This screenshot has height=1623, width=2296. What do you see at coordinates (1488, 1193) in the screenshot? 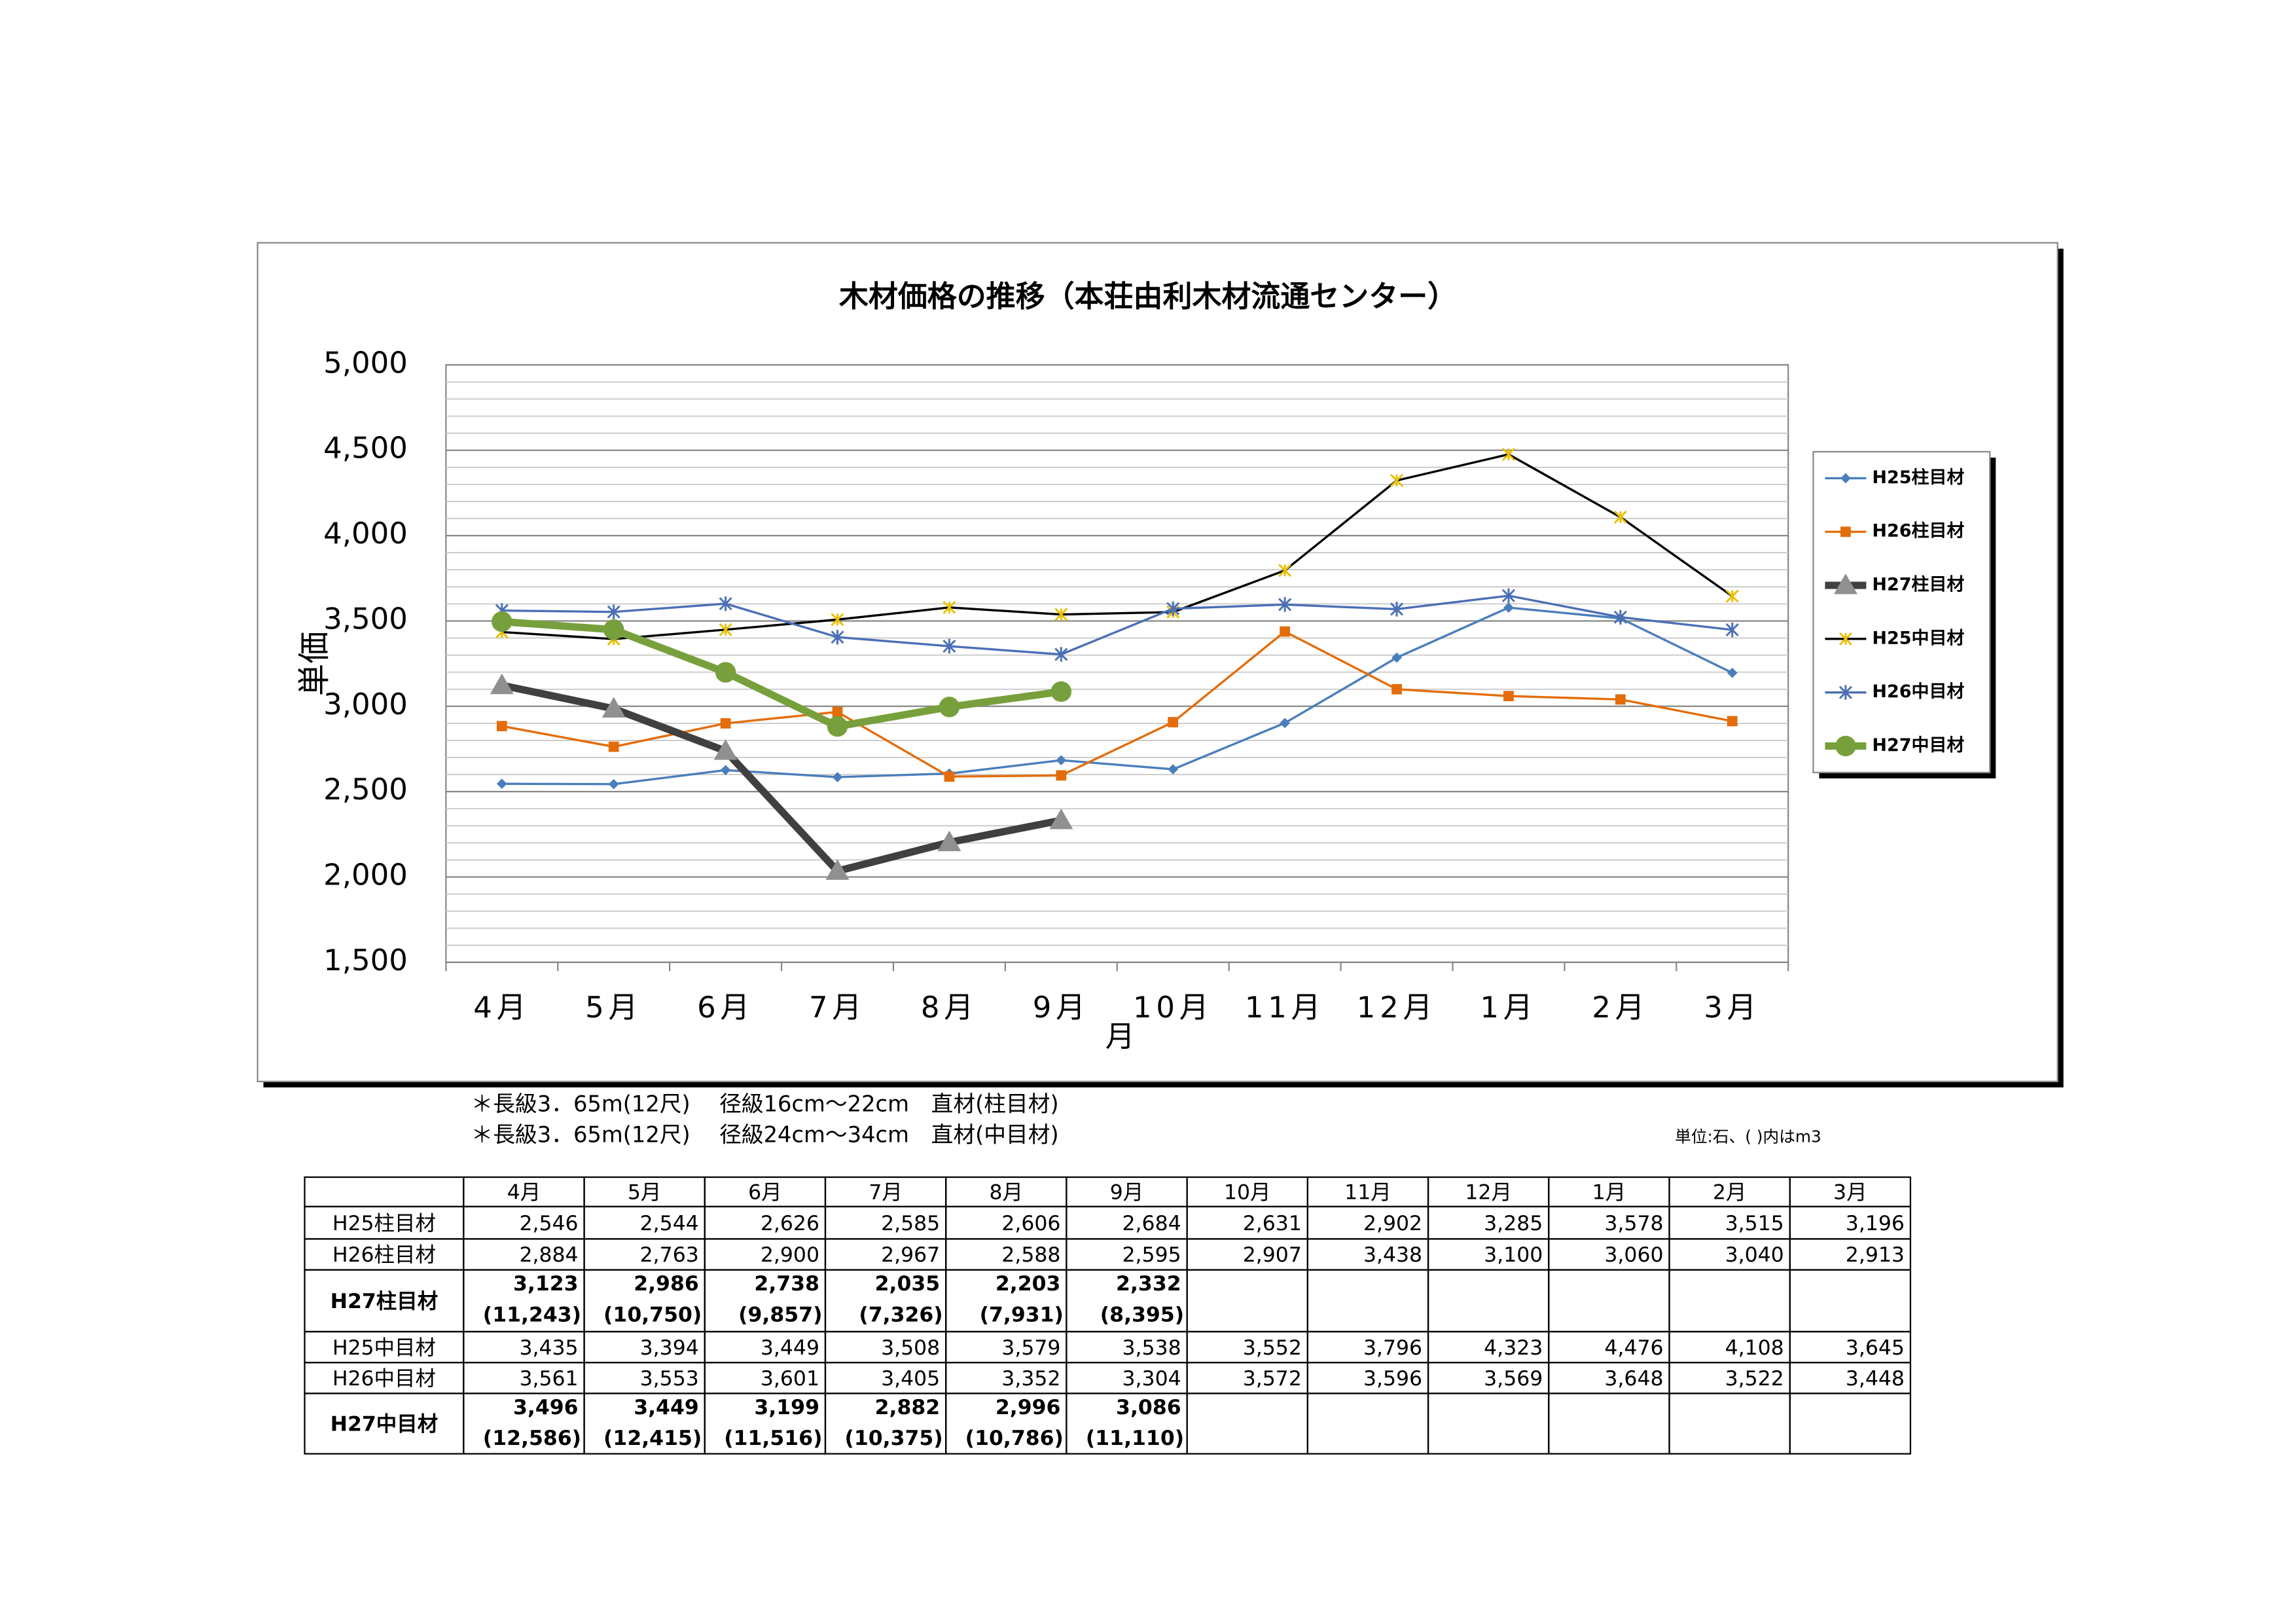
I see `table-header: 12月` at bounding box center [1488, 1193].